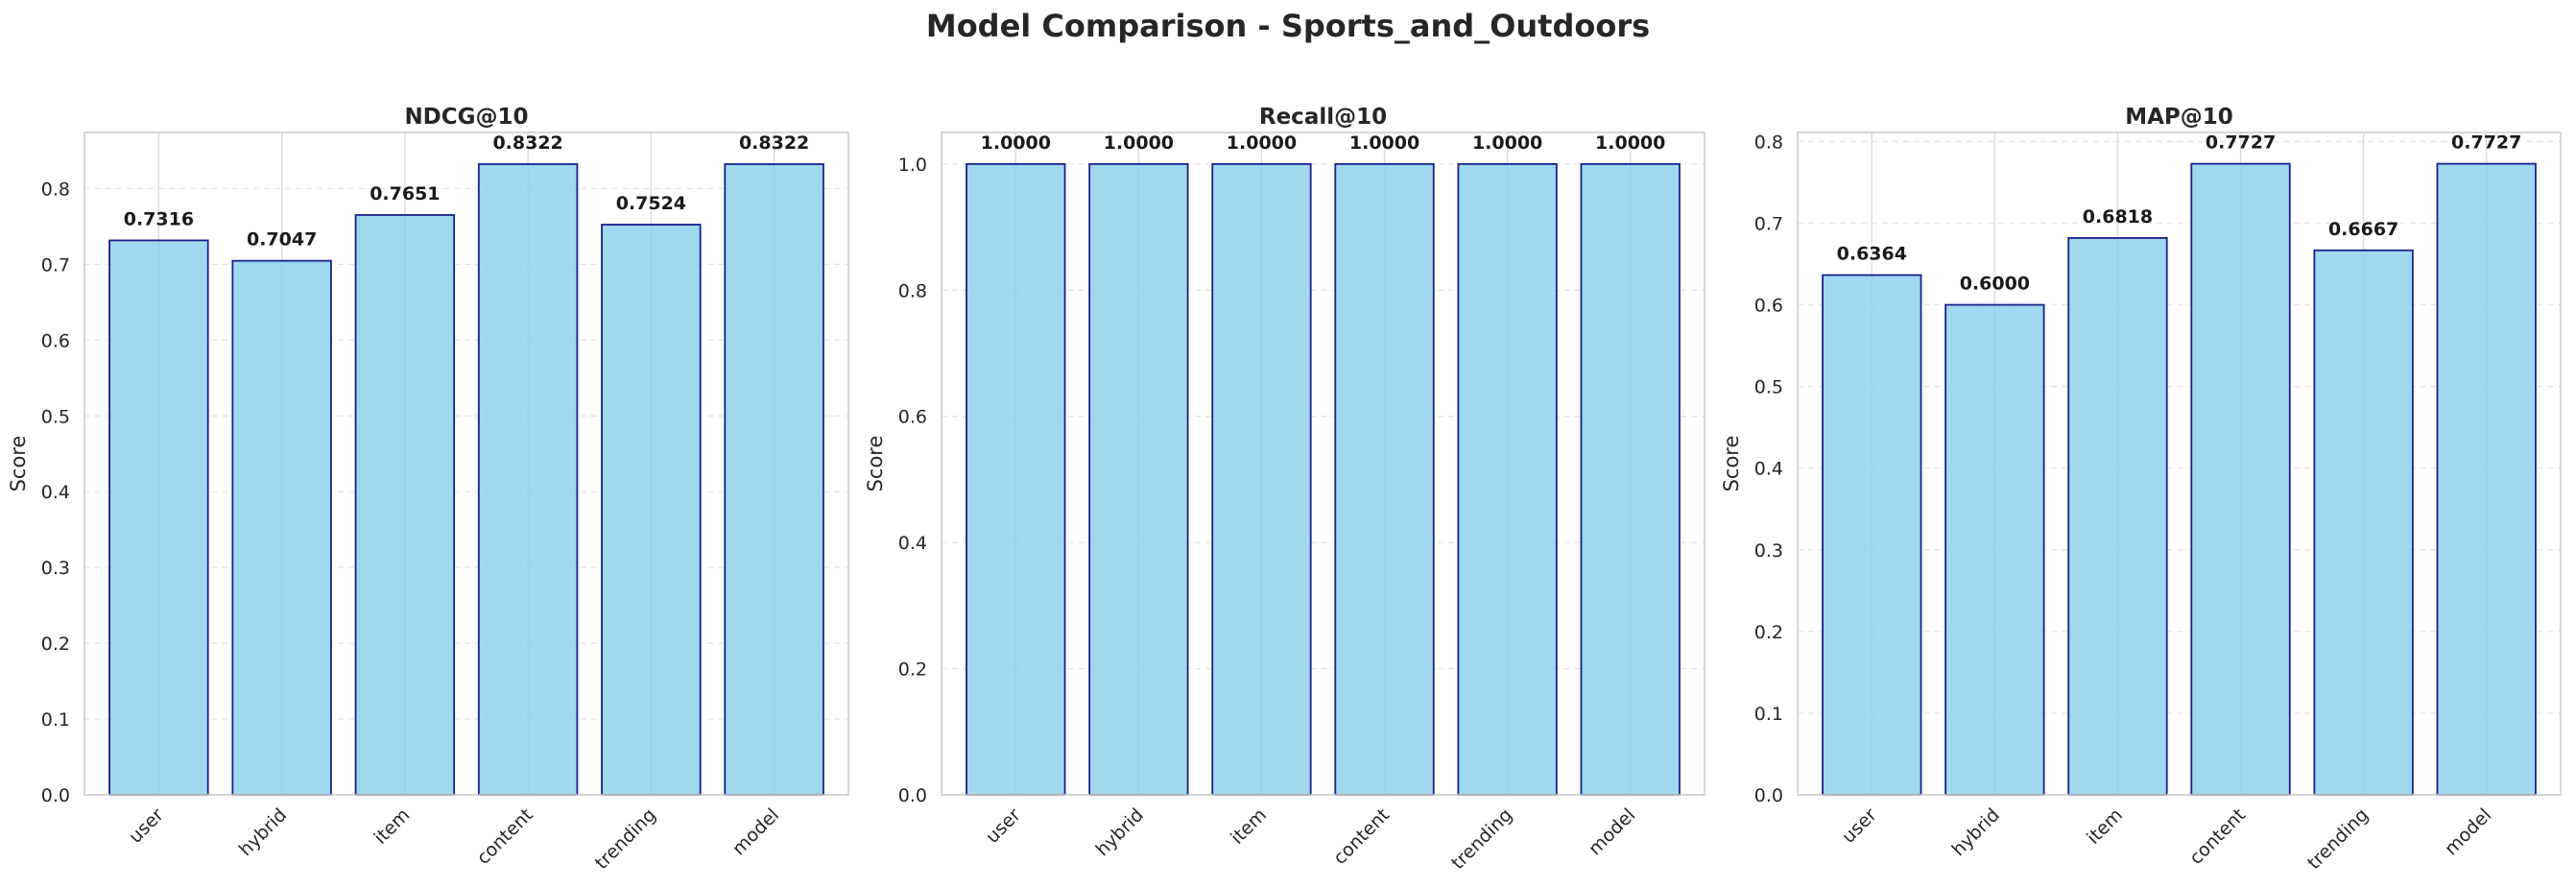  I want to click on subplot-title: NDCG@10, so click(466, 117).